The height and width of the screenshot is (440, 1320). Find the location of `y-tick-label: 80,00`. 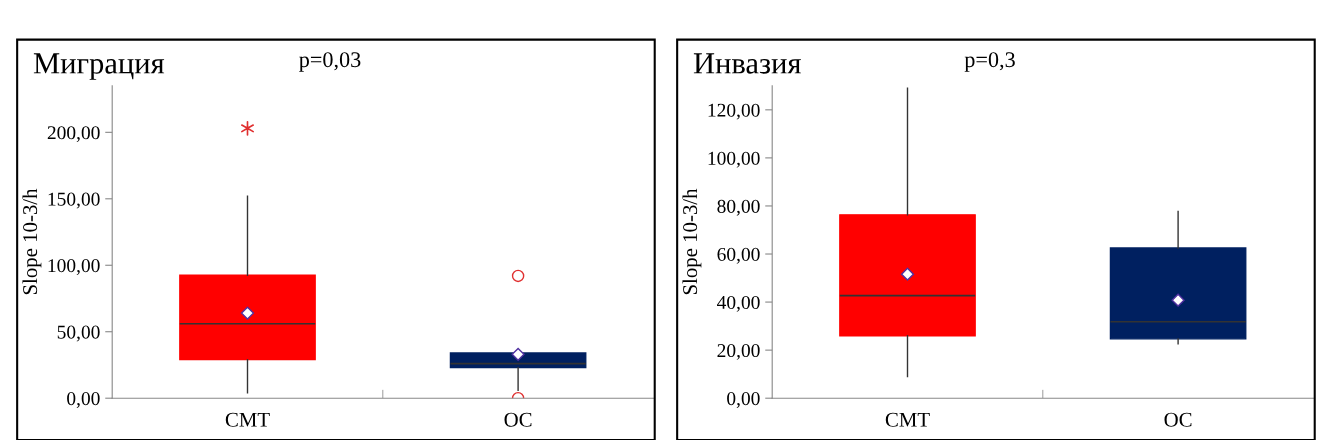

y-tick-label: 80,00 is located at coordinates (738, 207).